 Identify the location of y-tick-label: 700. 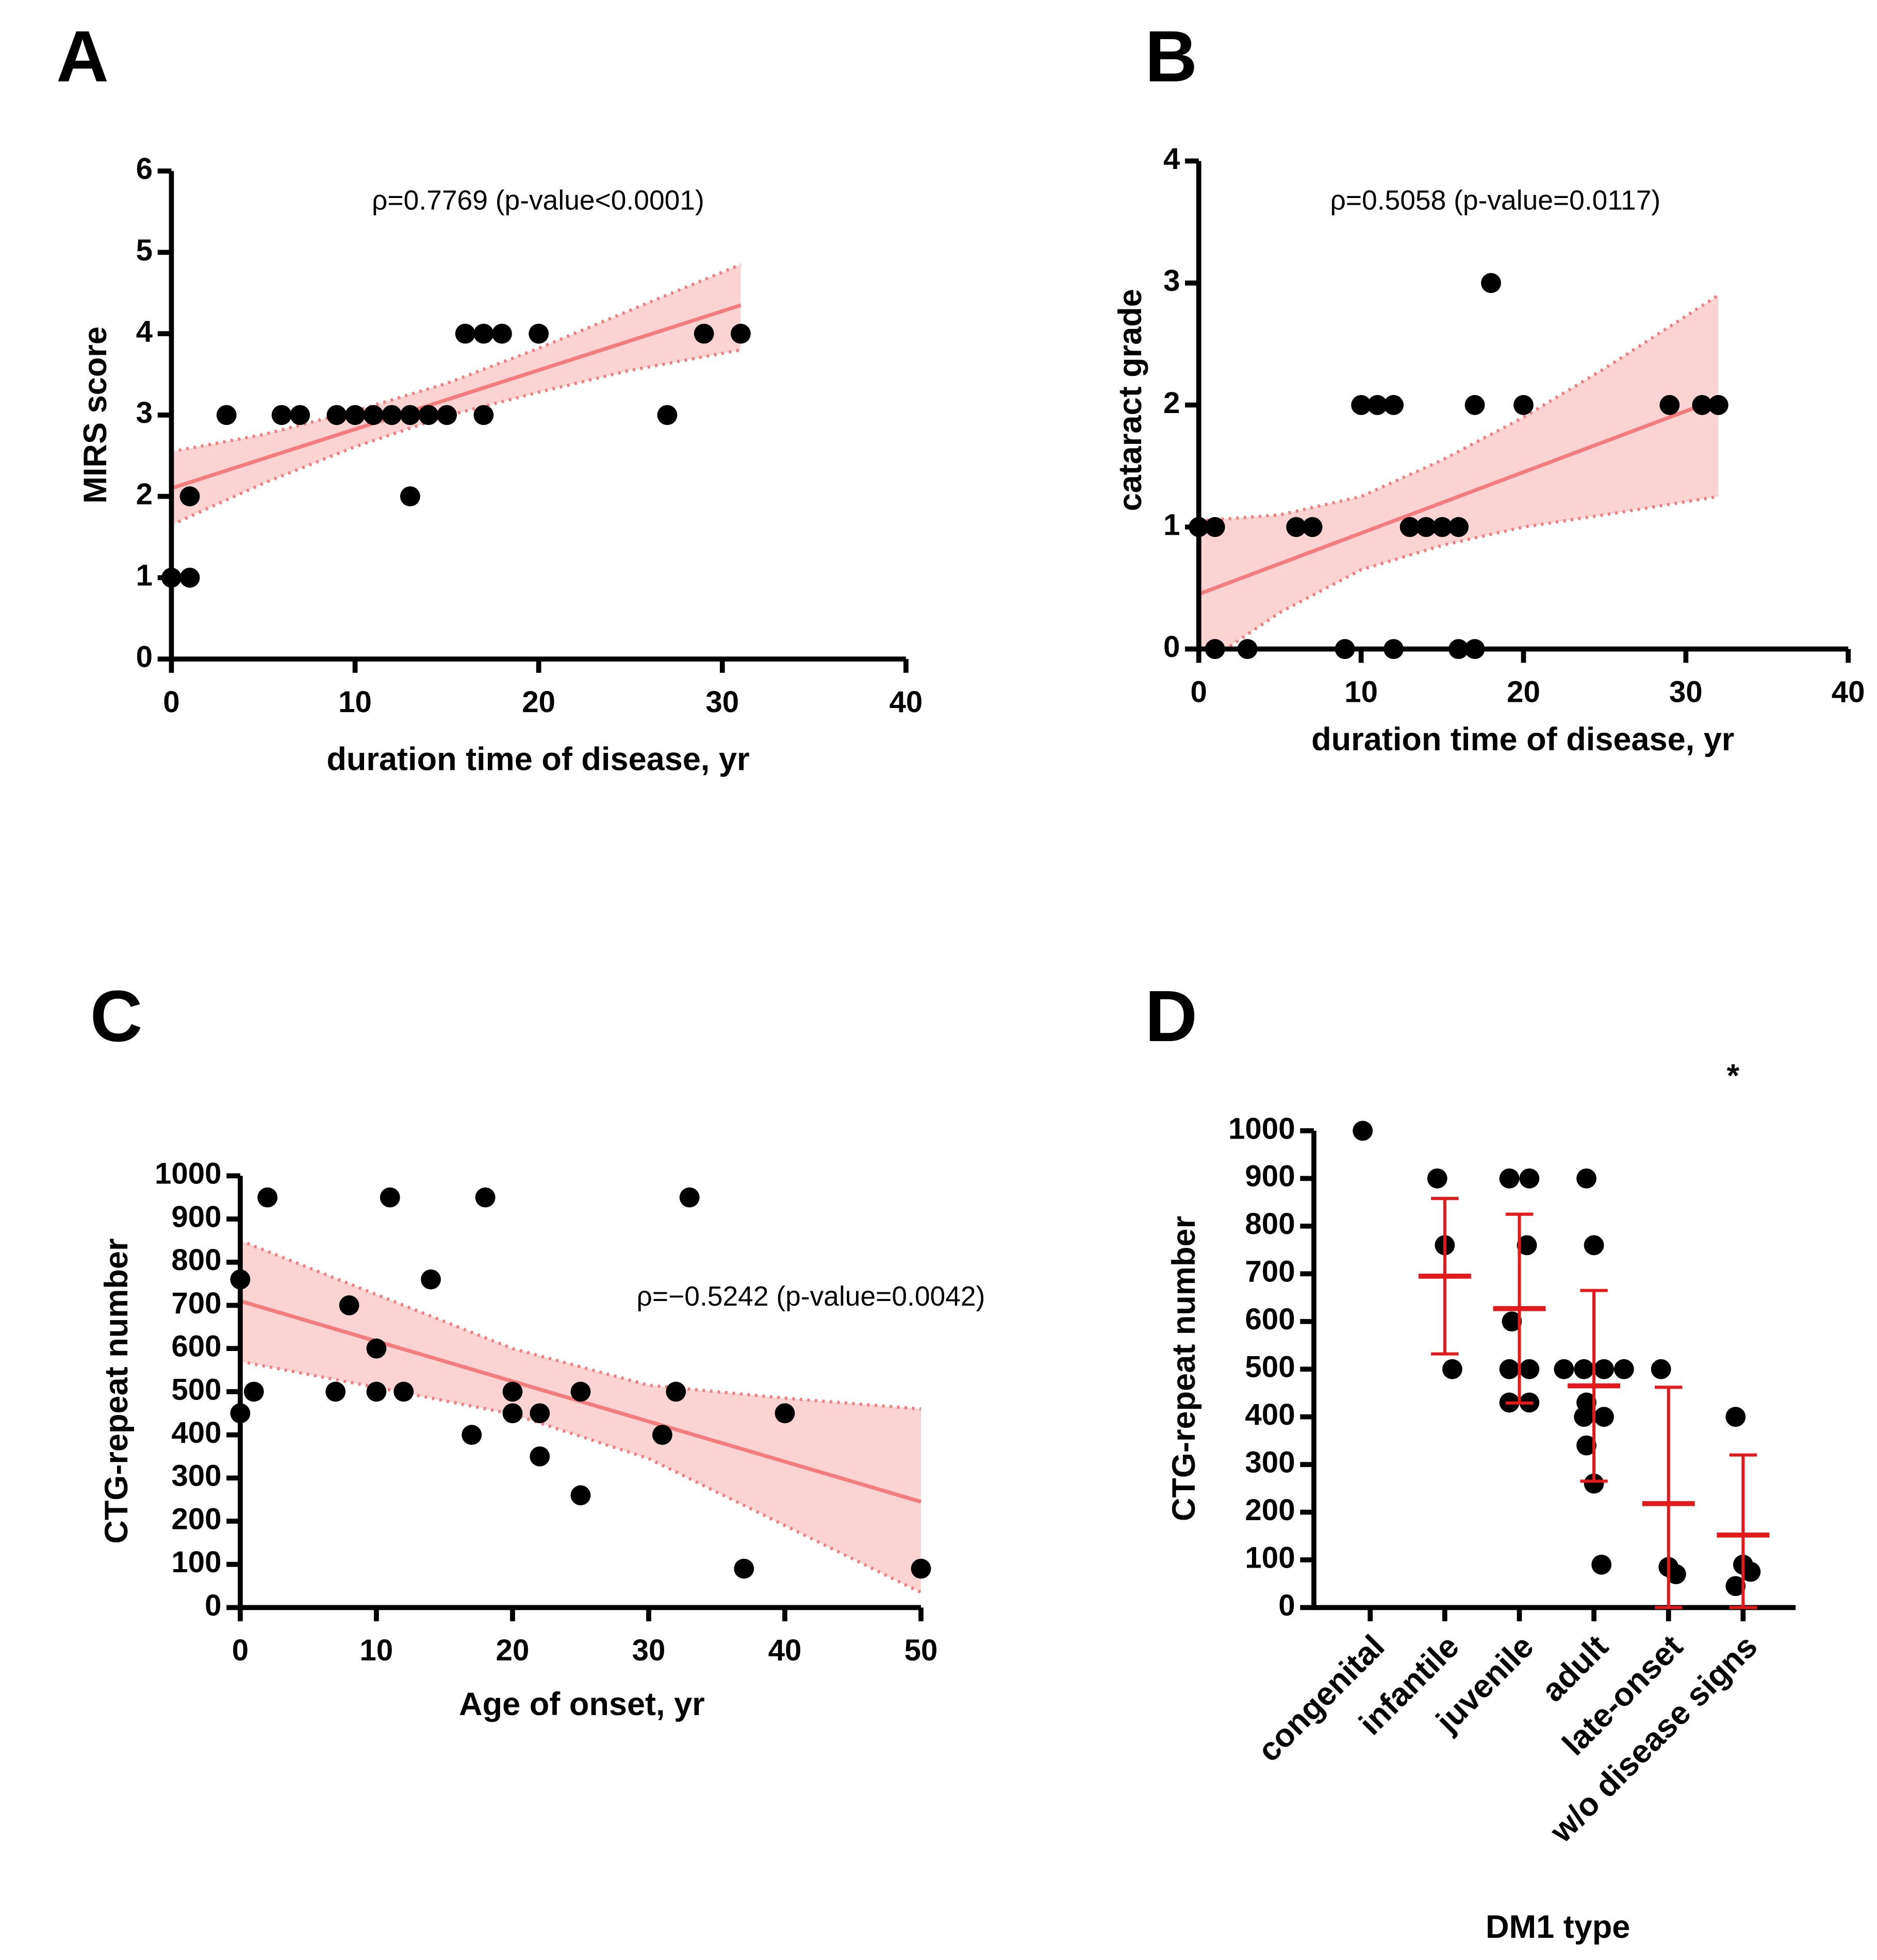
(196, 1303).